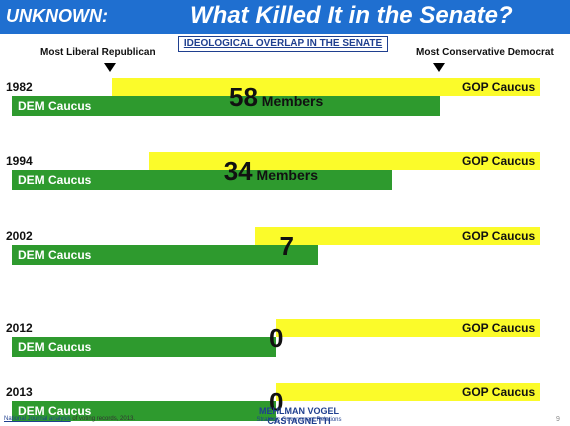 This screenshot has height=426, width=570. What do you see at coordinates (98, 52) in the screenshot?
I see `marker-left-label: Most Liberal Republican` at bounding box center [98, 52].